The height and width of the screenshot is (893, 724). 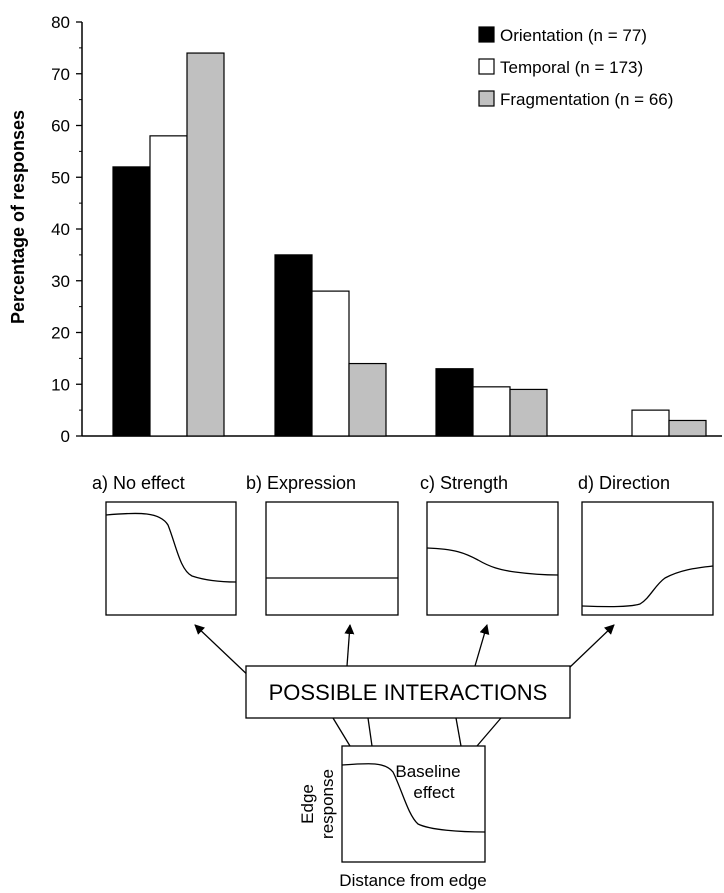 I want to click on panel-box-direction, so click(x=647, y=558).